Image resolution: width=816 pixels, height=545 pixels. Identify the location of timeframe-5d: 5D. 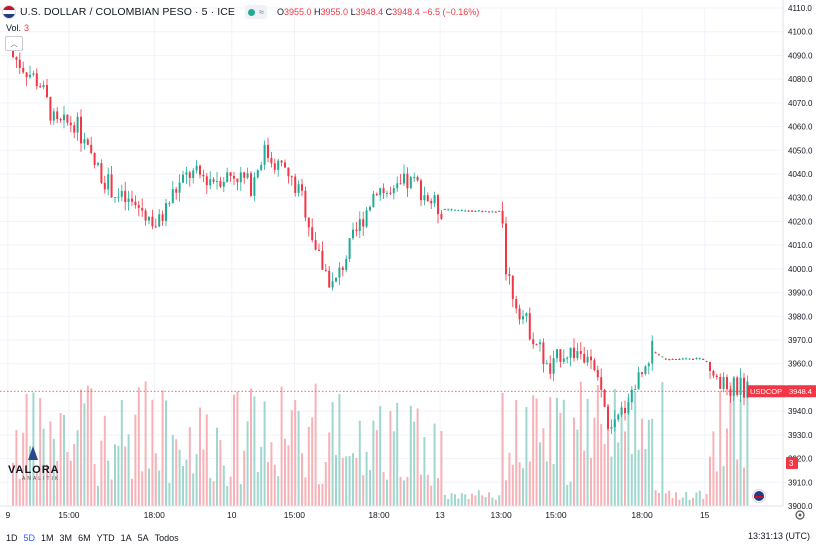
(29, 537).